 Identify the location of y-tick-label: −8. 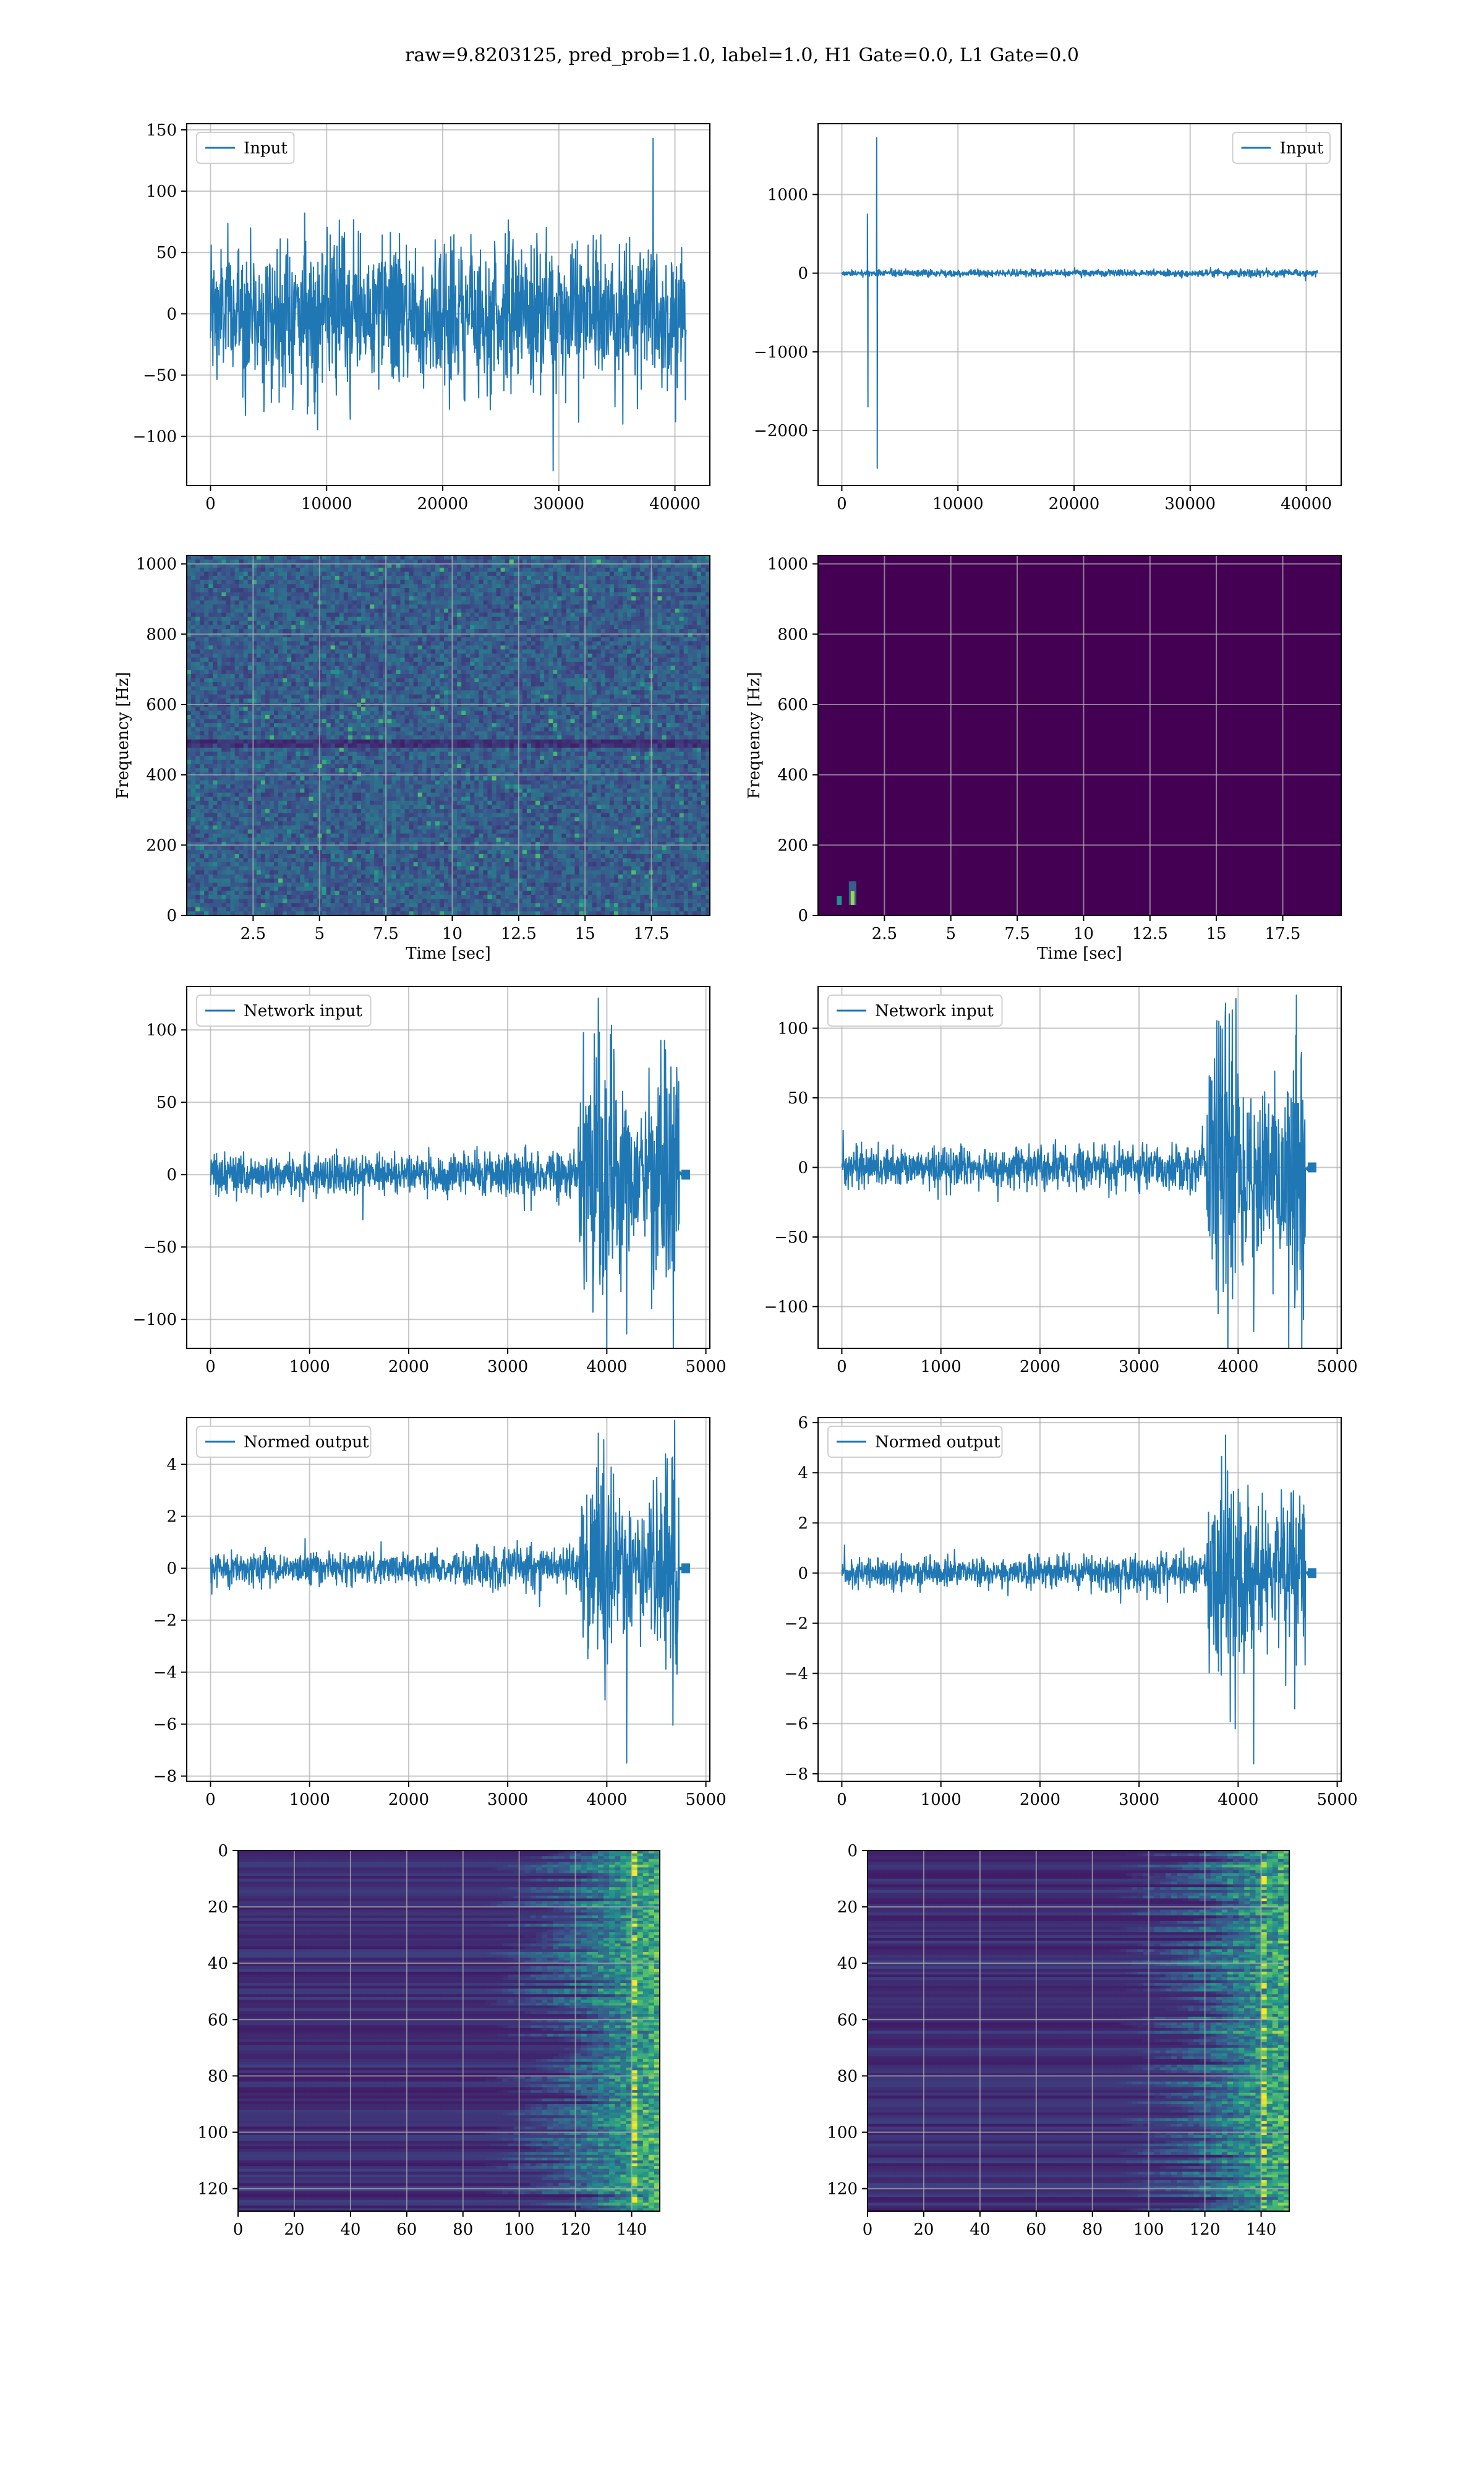
(165, 1777).